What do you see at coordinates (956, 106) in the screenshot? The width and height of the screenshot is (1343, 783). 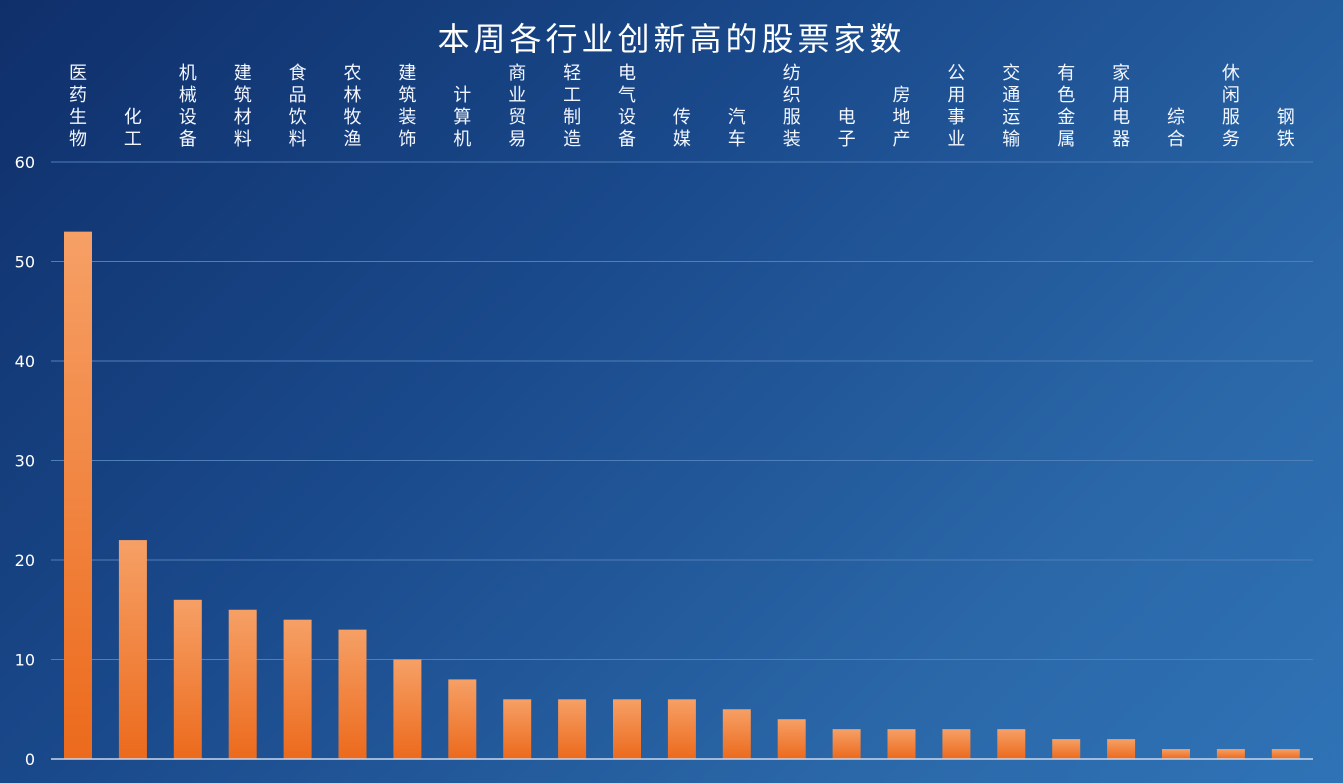 I see `category-label: 公用事业` at bounding box center [956, 106].